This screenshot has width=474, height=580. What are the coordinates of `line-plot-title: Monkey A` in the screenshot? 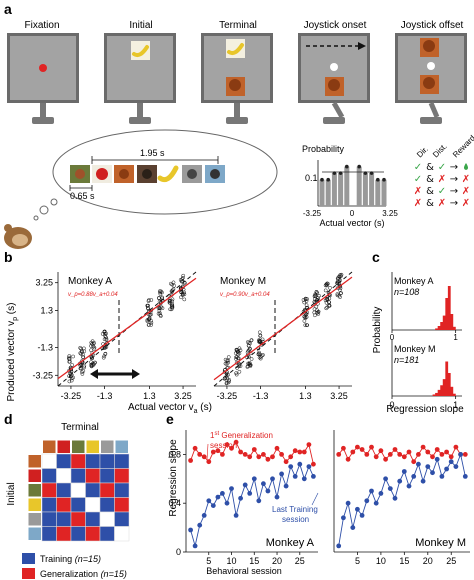 It's located at (290, 543).